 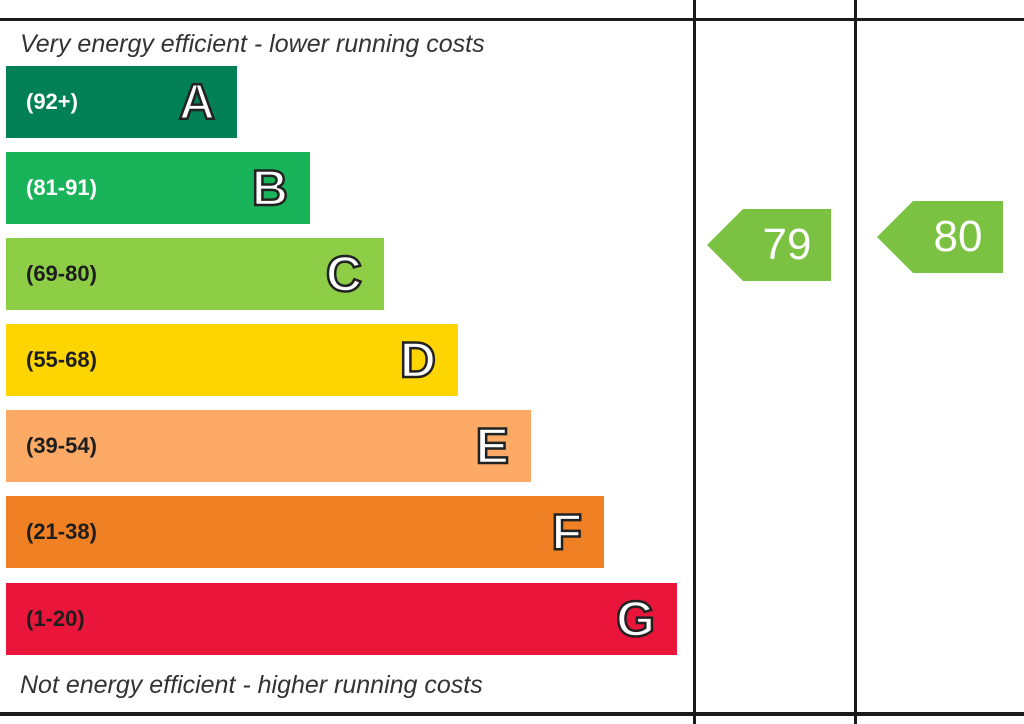 I want to click on band-g-letter: G, so click(x=635, y=619).